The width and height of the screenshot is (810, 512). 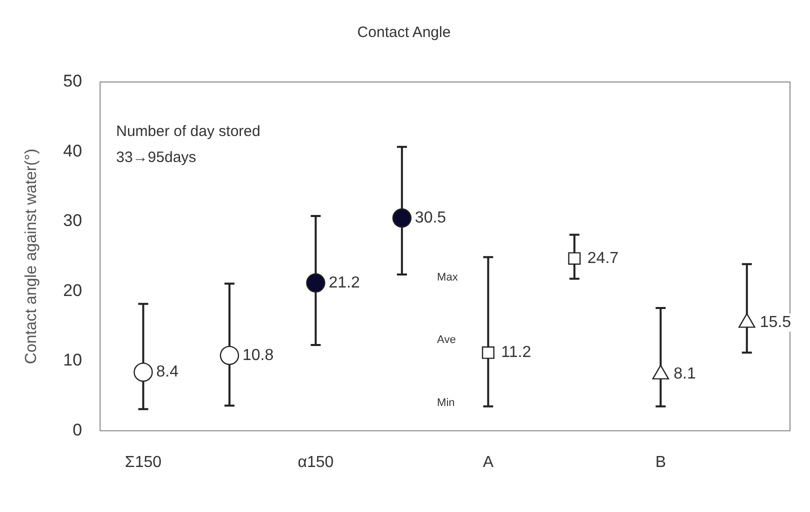 What do you see at coordinates (77, 430) in the screenshot?
I see `y-tick-label: 0` at bounding box center [77, 430].